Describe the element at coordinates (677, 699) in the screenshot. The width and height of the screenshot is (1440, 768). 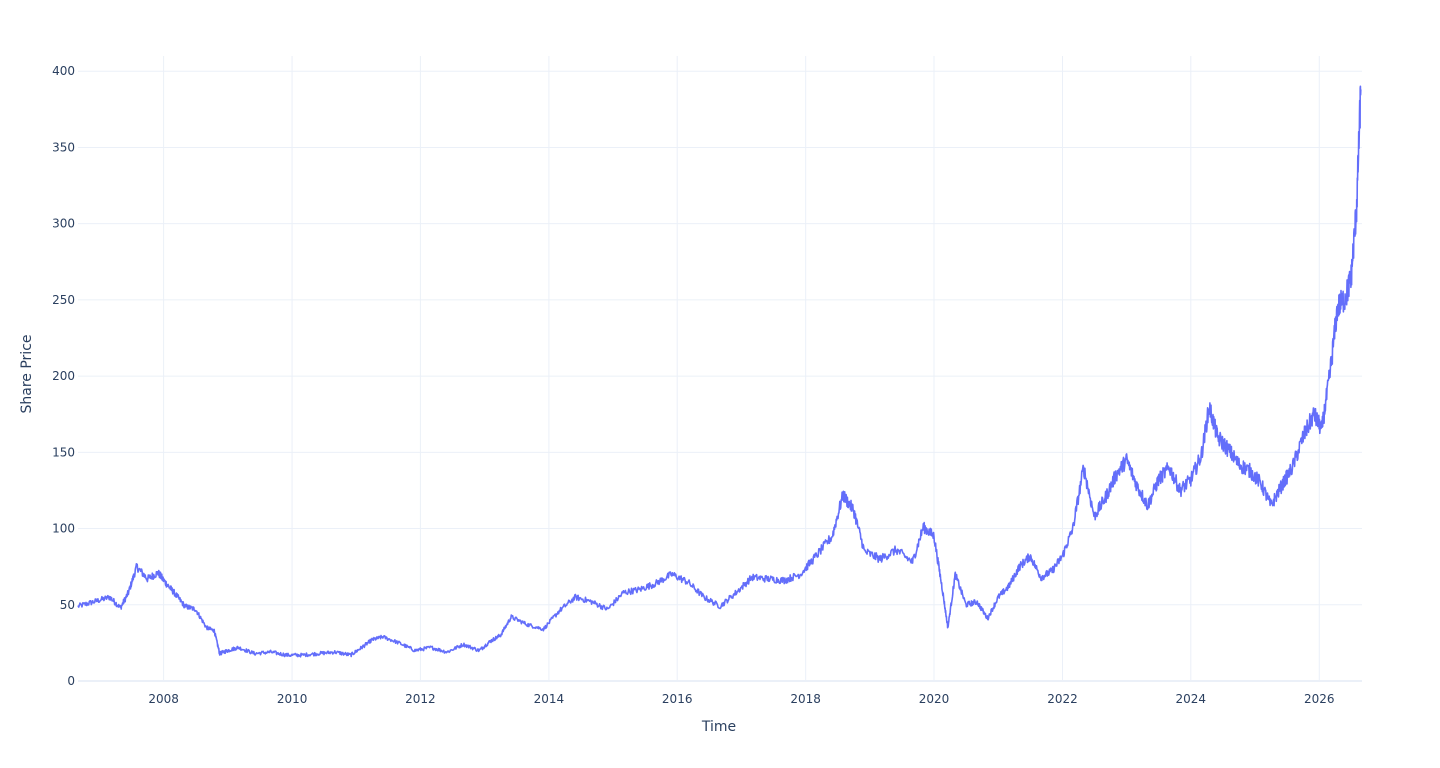
I see `x-tick-label: 2016` at that location.